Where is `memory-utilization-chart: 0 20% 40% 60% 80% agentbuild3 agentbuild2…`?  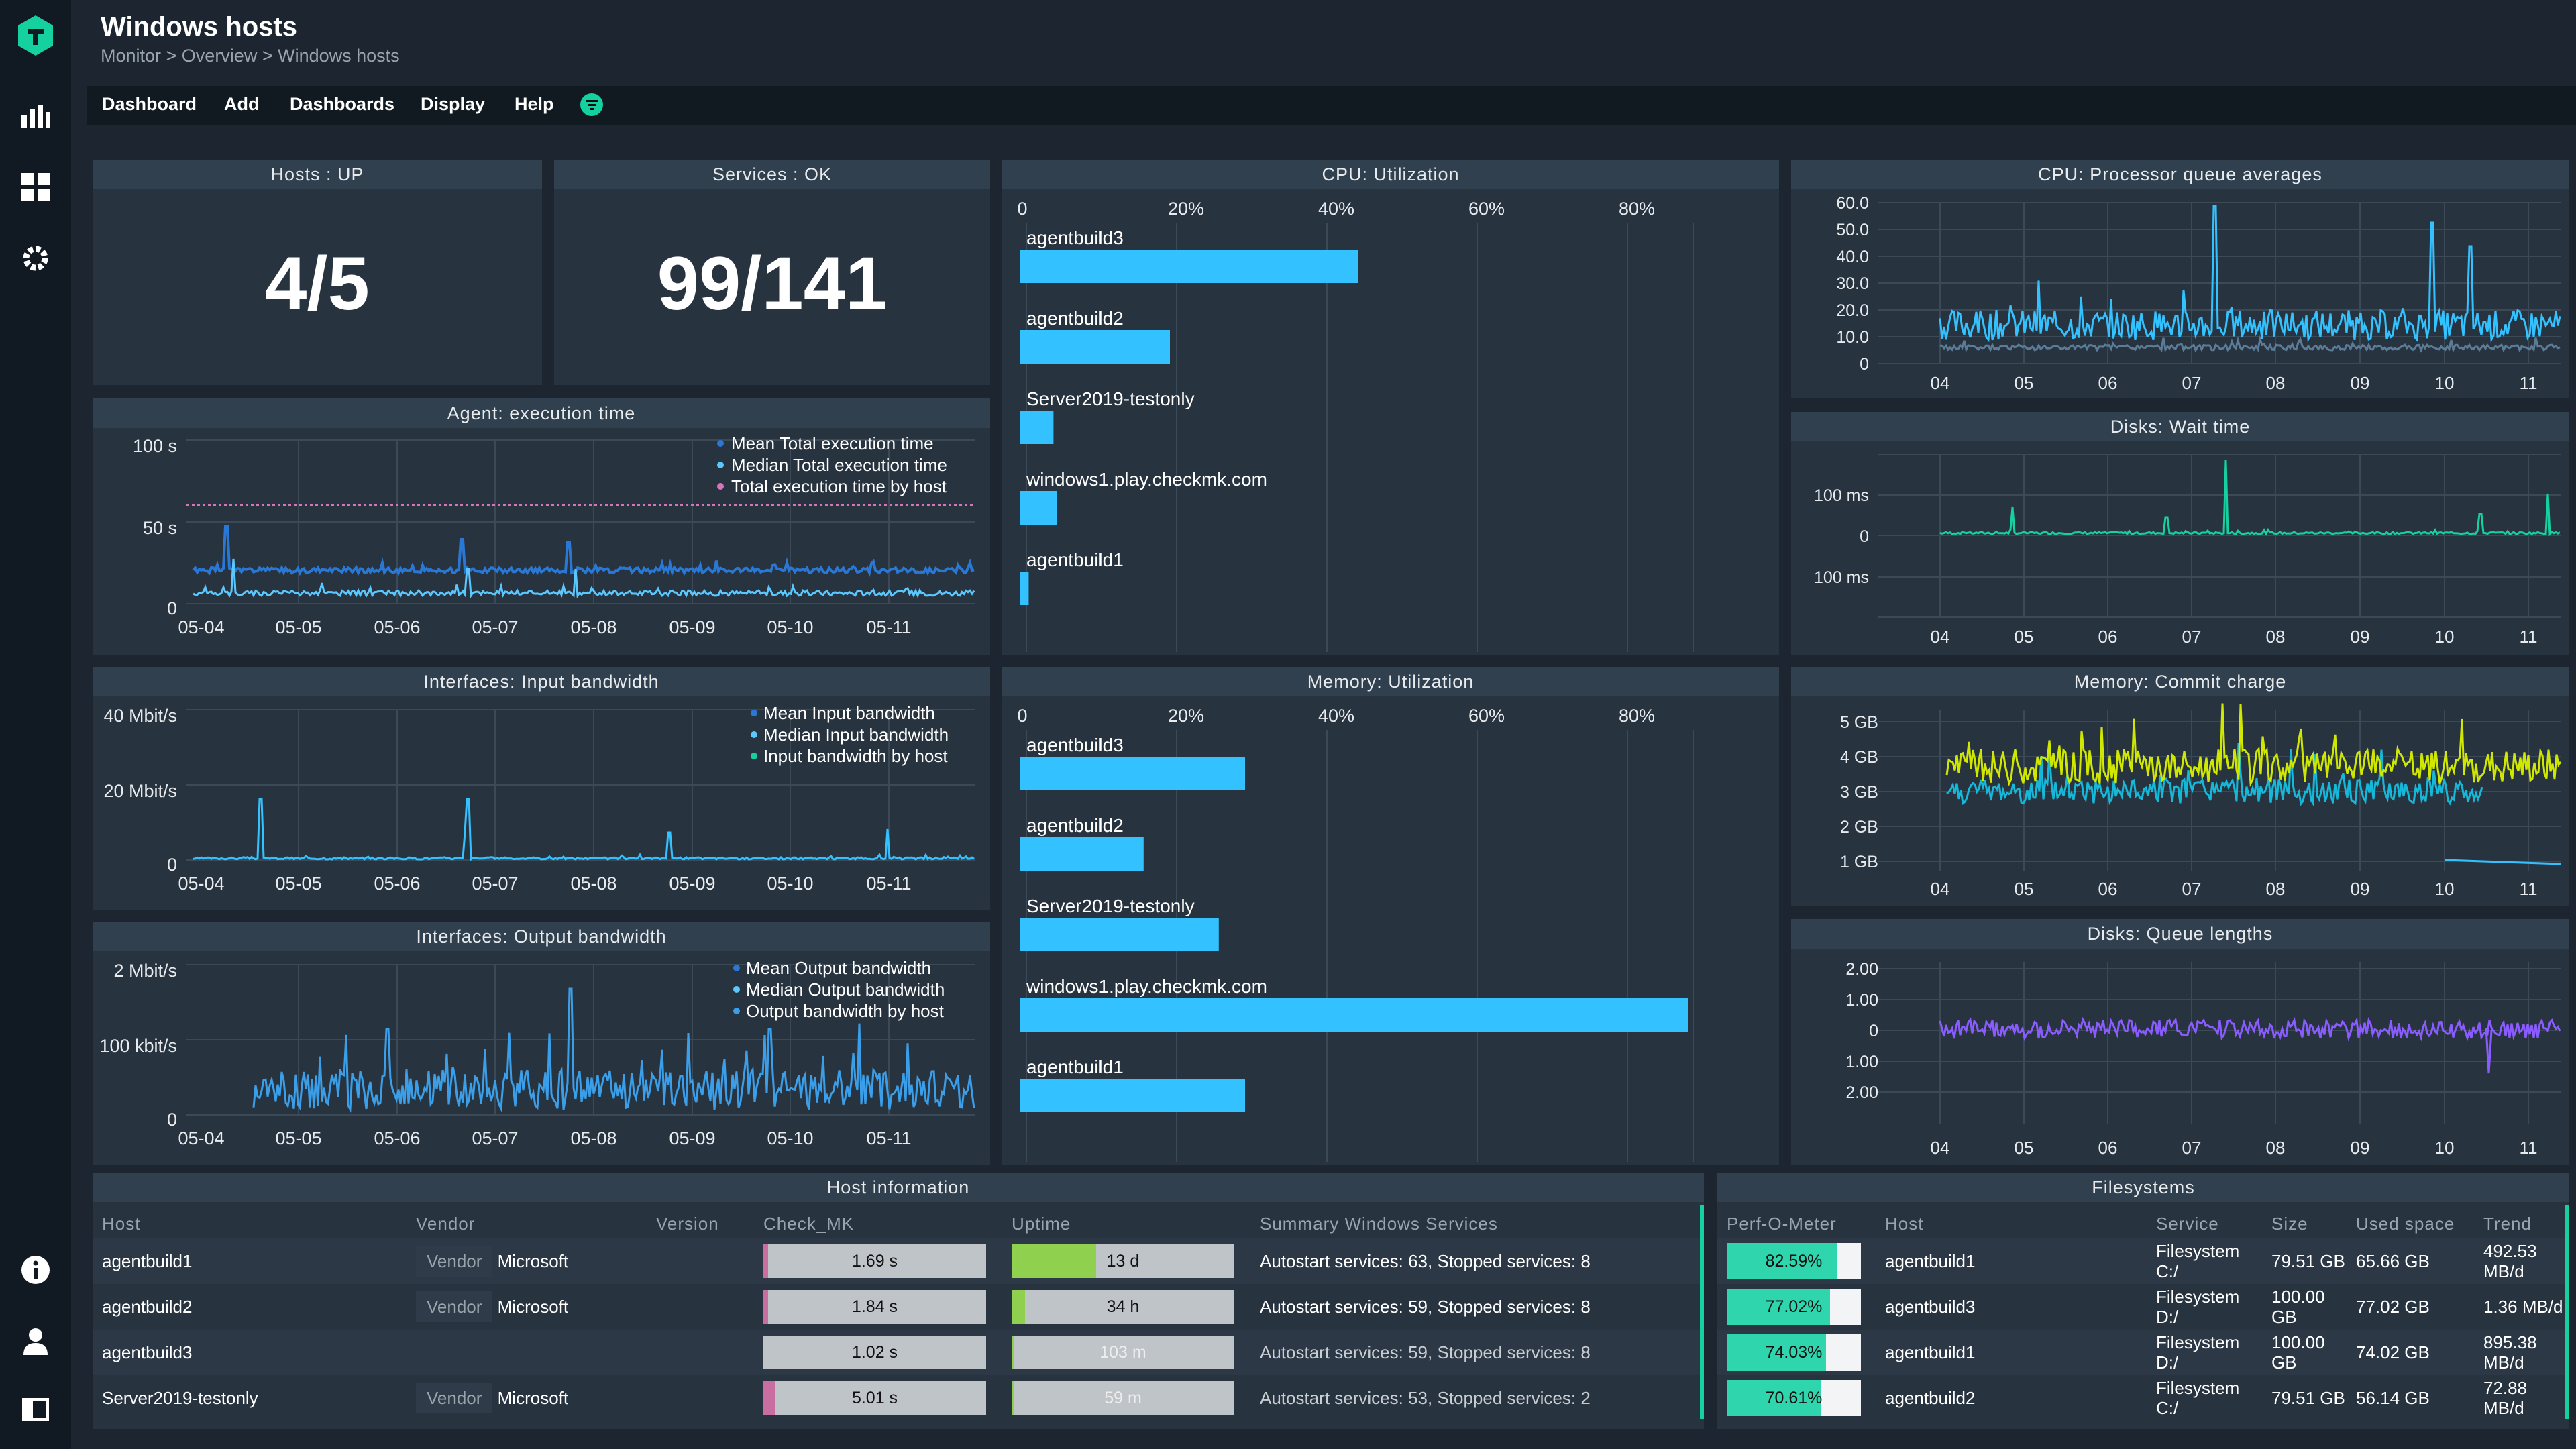
memory-utilization-chart: 0 20% 40% 60% 80% agentbuild3 agentbuild2… is located at coordinates (1390, 930).